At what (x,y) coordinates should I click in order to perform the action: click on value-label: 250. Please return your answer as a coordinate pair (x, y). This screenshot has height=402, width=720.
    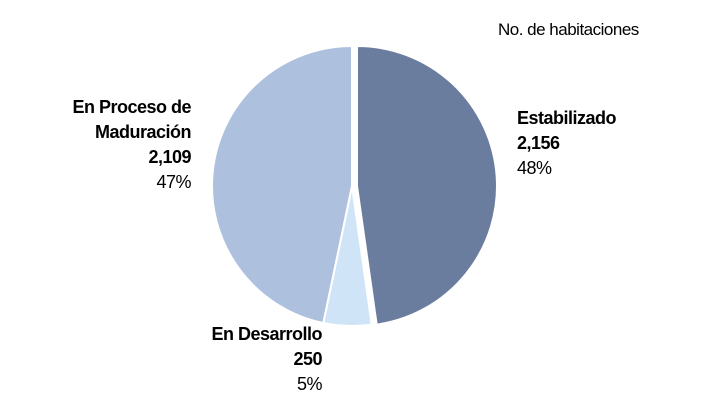
    Looking at the image, I should click on (307, 359).